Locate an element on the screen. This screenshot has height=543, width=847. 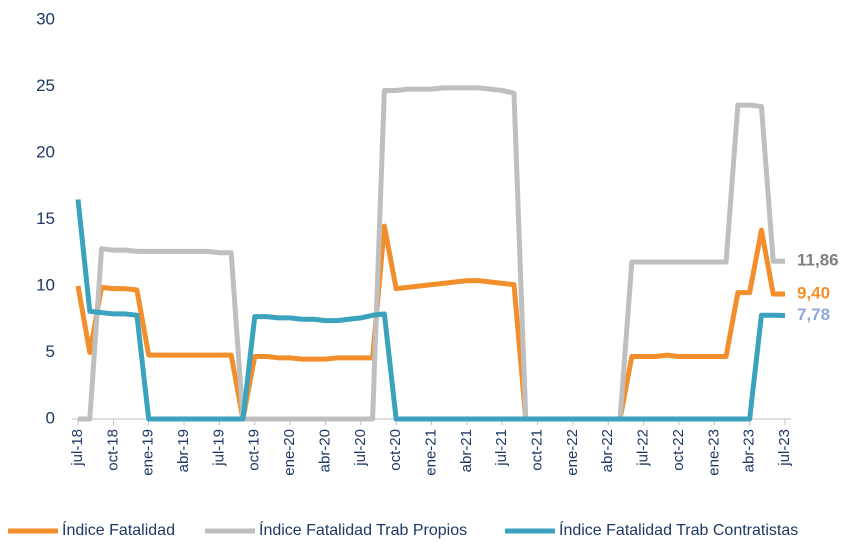
x-tick-label: ene-19 is located at coordinates (148, 452).